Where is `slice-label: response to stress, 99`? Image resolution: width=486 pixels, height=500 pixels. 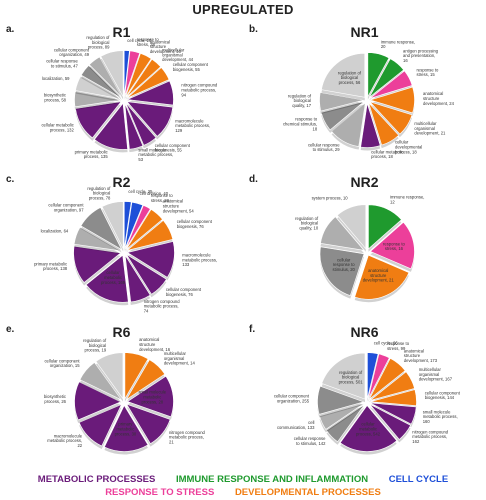 slice-label: response to stress, 99 is located at coordinates (398, 346).